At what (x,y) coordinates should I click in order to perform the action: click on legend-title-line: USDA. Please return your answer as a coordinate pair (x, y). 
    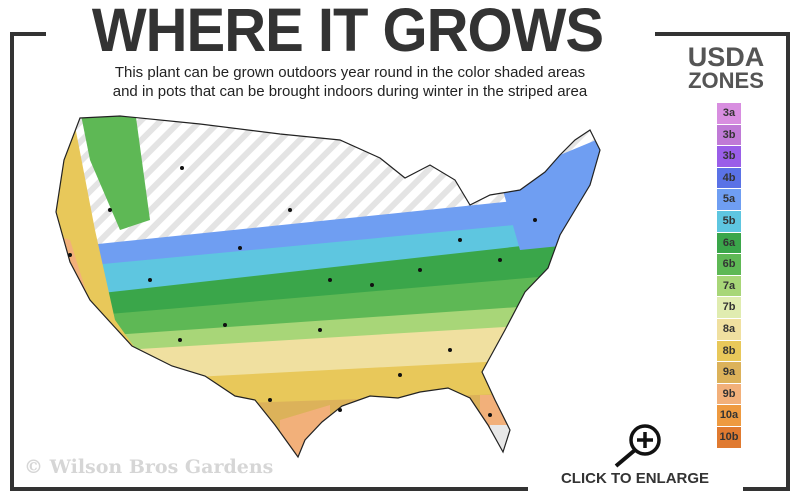
    Looking at the image, I should click on (726, 57).